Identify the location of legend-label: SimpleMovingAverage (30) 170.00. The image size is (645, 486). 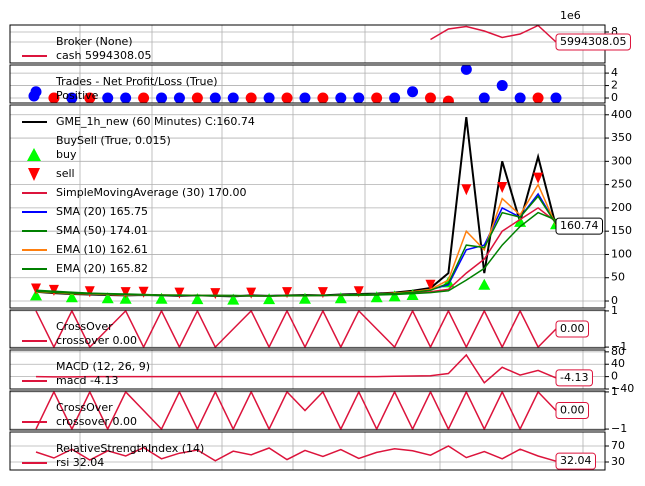
(151, 192).